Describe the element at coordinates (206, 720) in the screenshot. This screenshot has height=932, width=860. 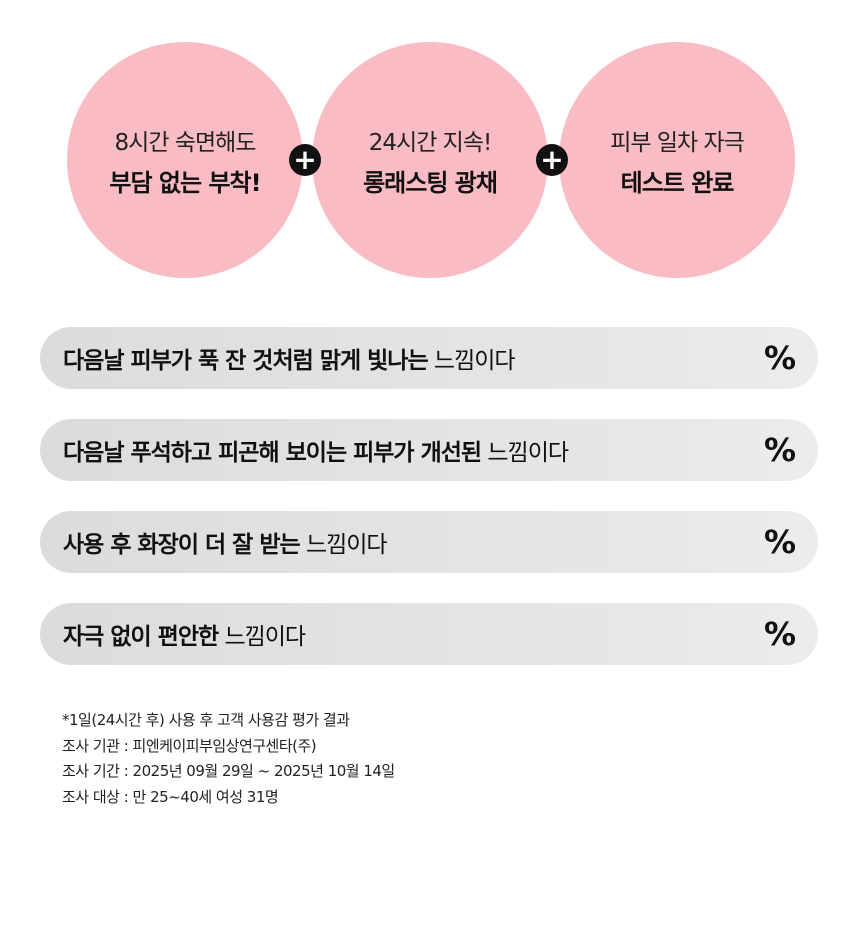
I see `footnote-line: *1일(24시간 후) 사용 후 고객 사용감 평가 결과` at that location.